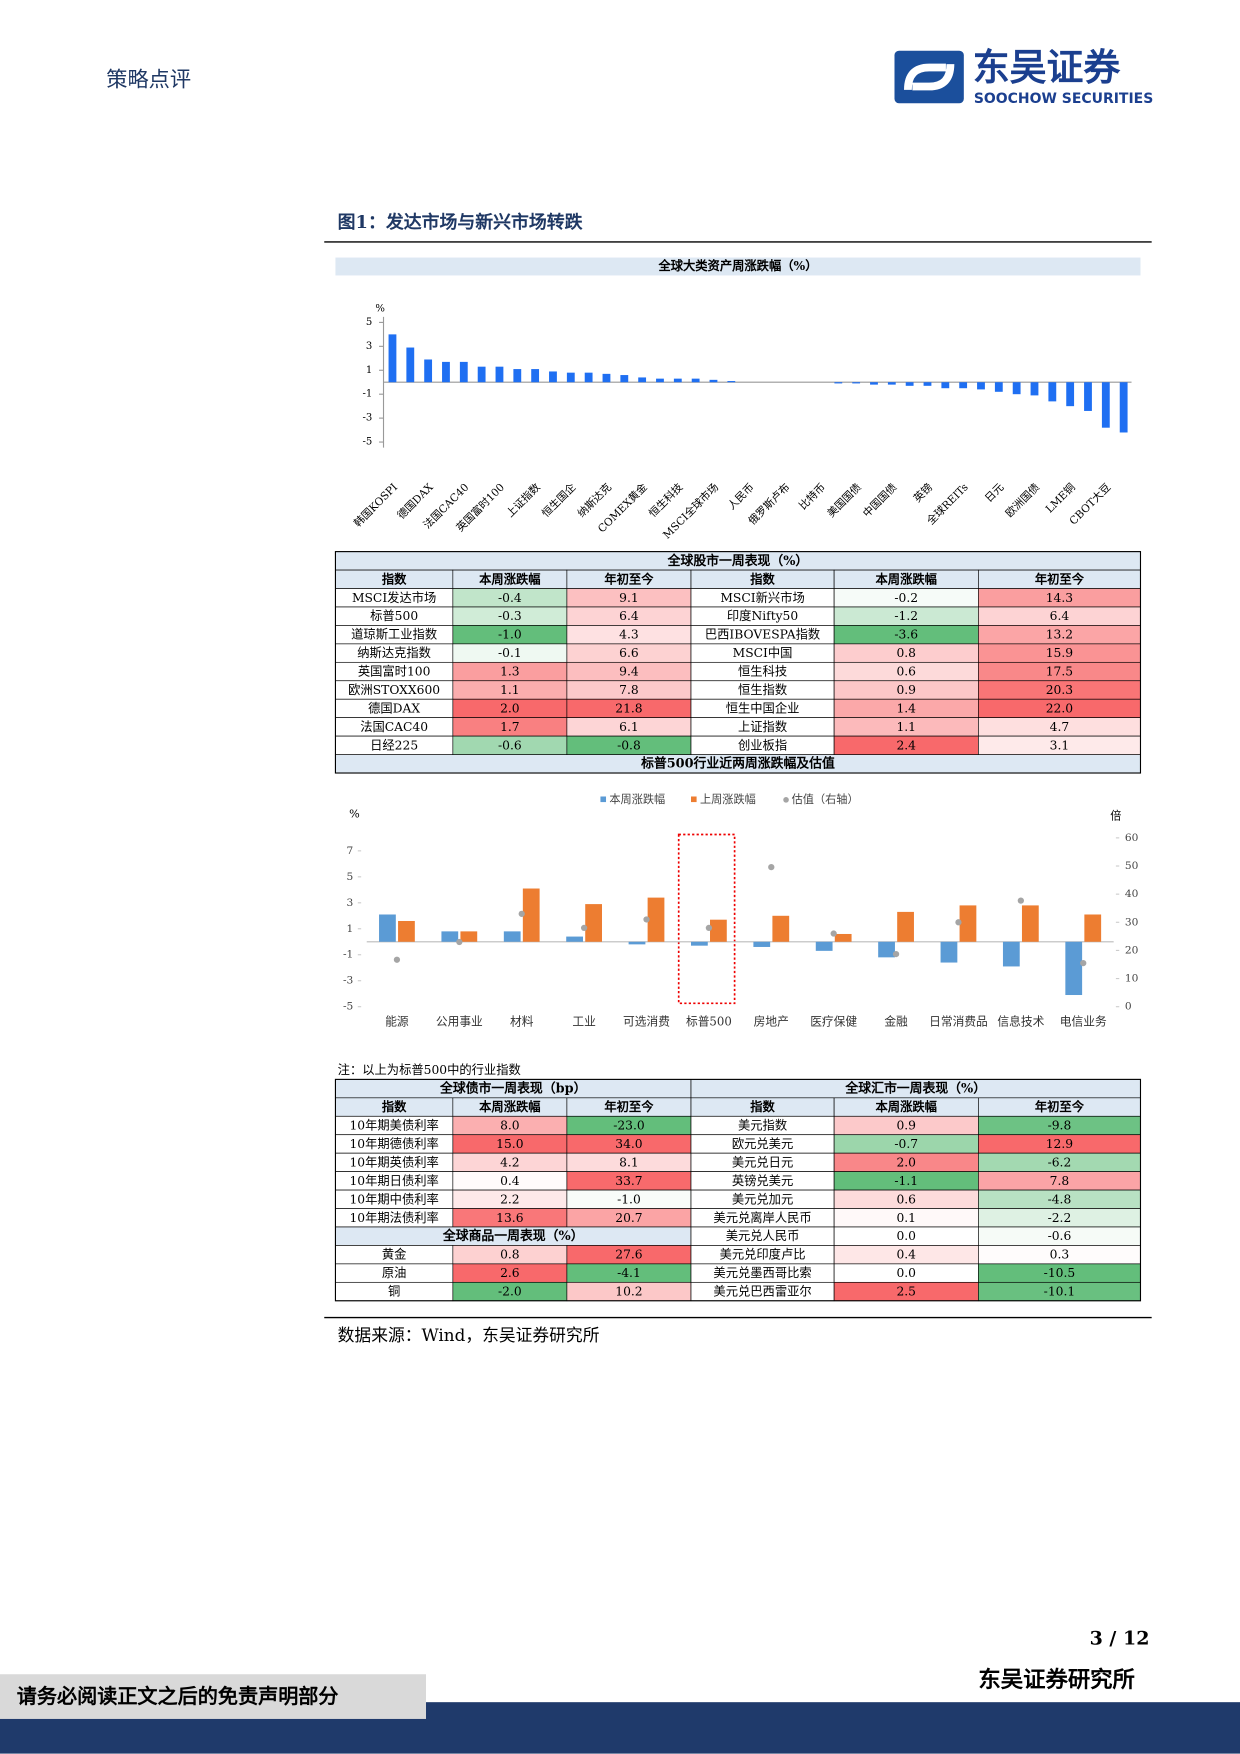  I want to click on table-value: 2.0, so click(510, 709).